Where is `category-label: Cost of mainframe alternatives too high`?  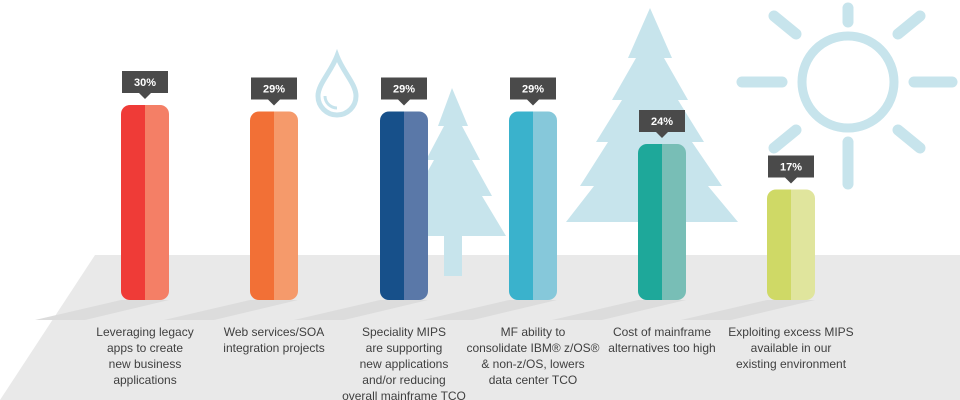
category-label: Cost of mainframe alternatives too high is located at coordinates (661, 340).